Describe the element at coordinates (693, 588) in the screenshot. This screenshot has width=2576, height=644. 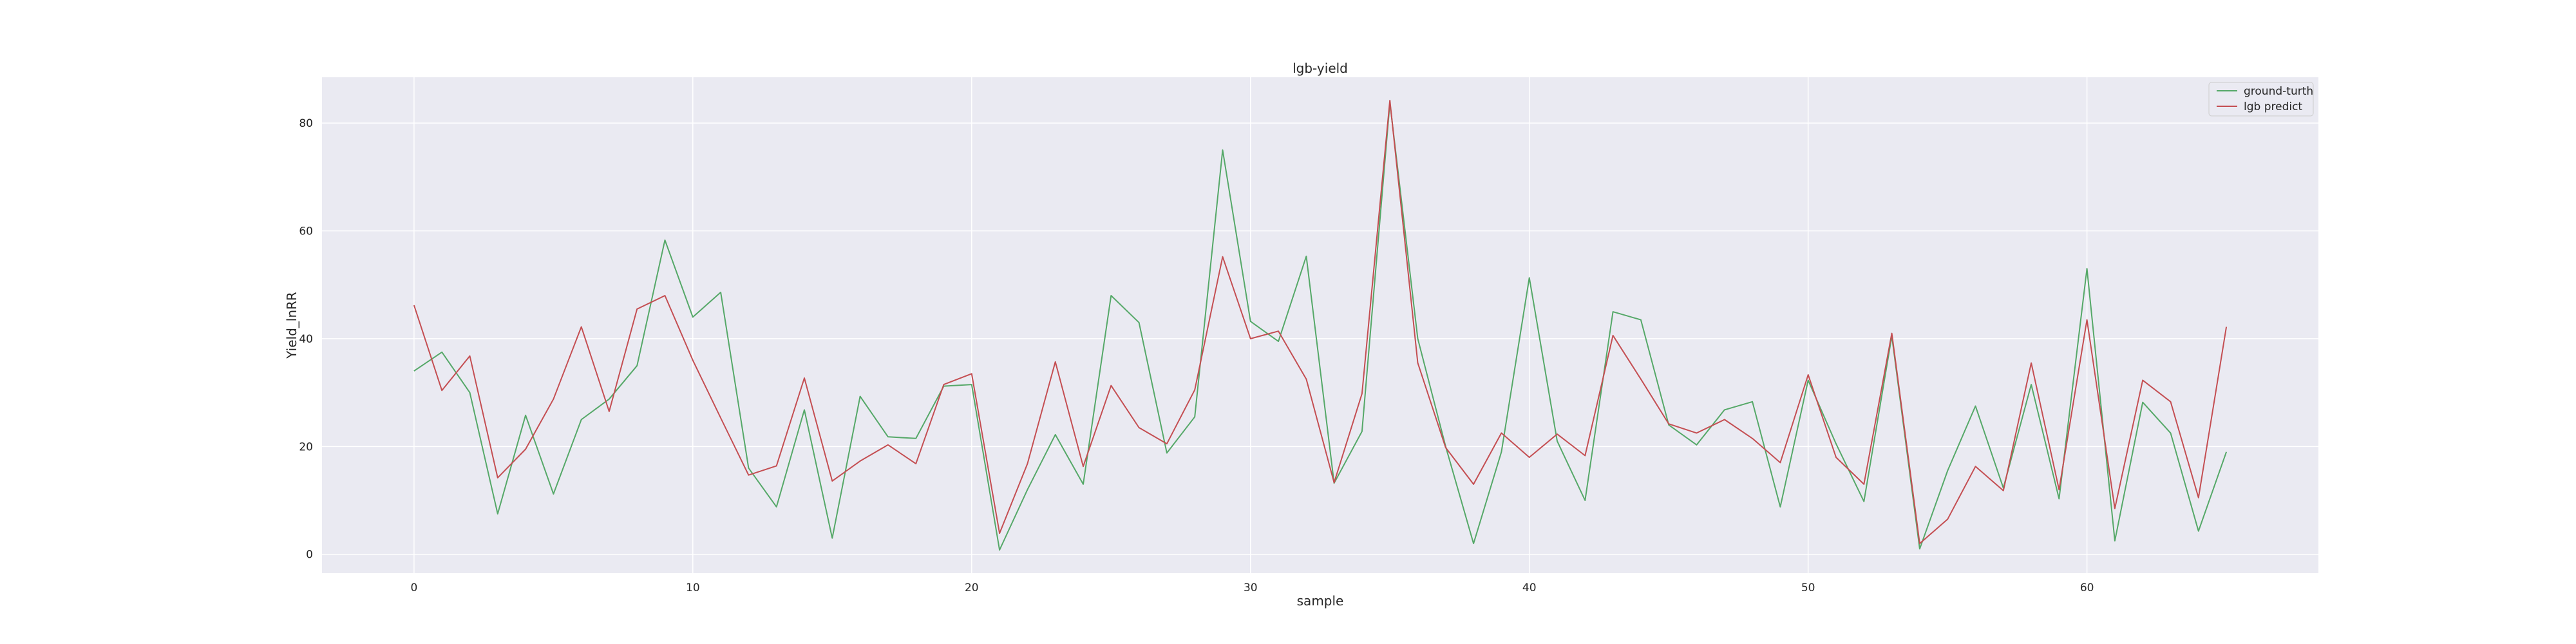
I see `x-tick-label: 10` at that location.